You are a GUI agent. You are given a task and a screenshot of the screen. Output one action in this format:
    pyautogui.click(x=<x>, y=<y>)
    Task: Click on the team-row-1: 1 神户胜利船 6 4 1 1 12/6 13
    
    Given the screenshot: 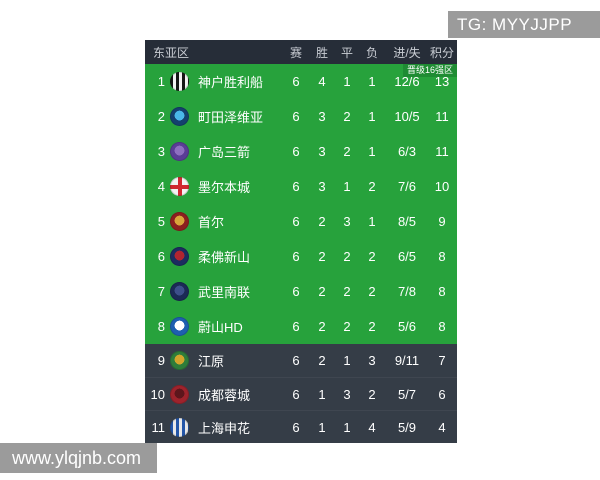 What is the action you would take?
    pyautogui.click(x=301, y=81)
    